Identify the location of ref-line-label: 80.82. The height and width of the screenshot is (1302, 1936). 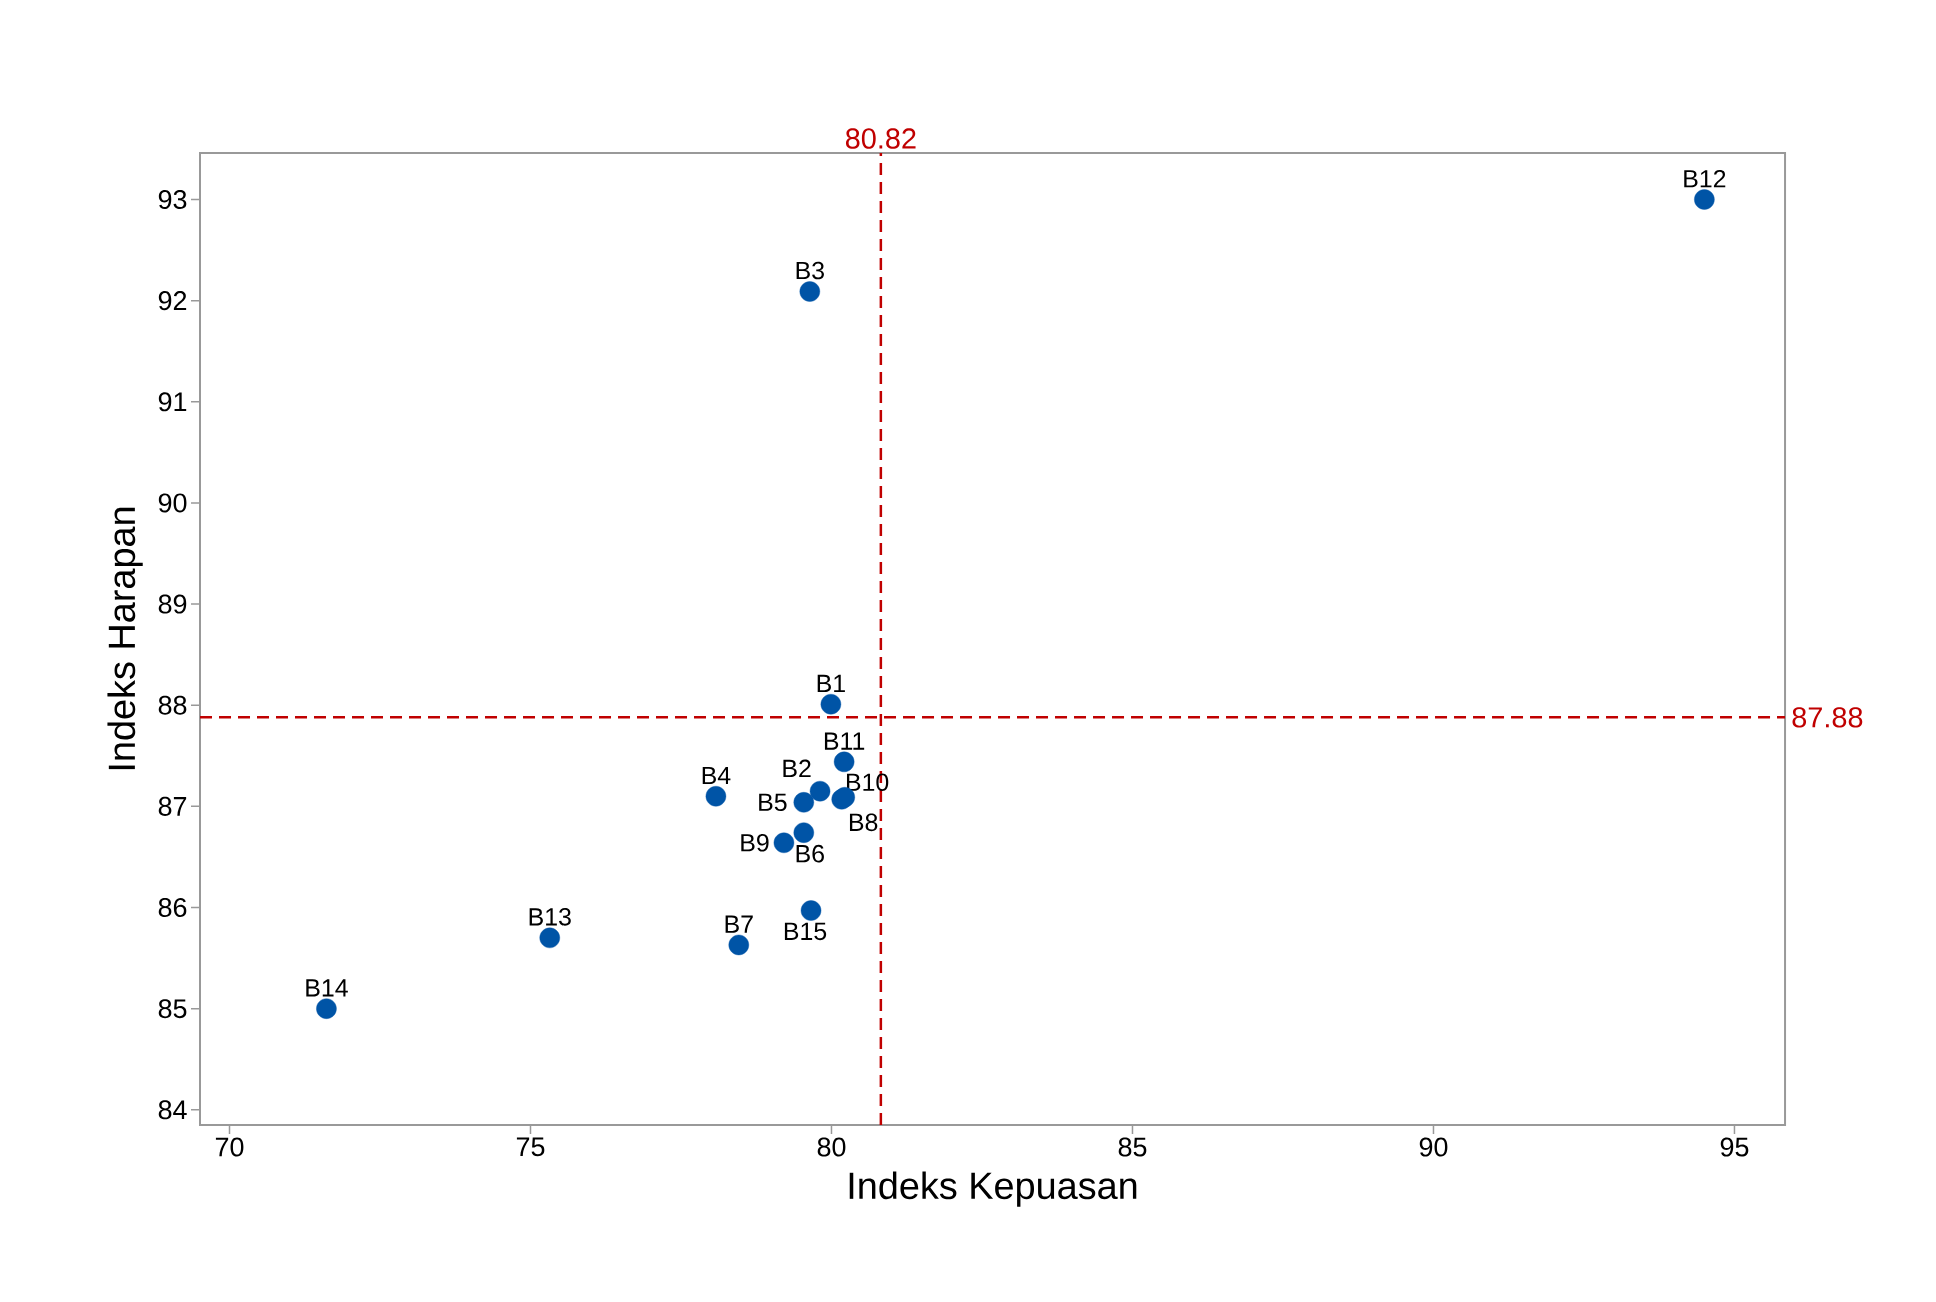
(880, 138).